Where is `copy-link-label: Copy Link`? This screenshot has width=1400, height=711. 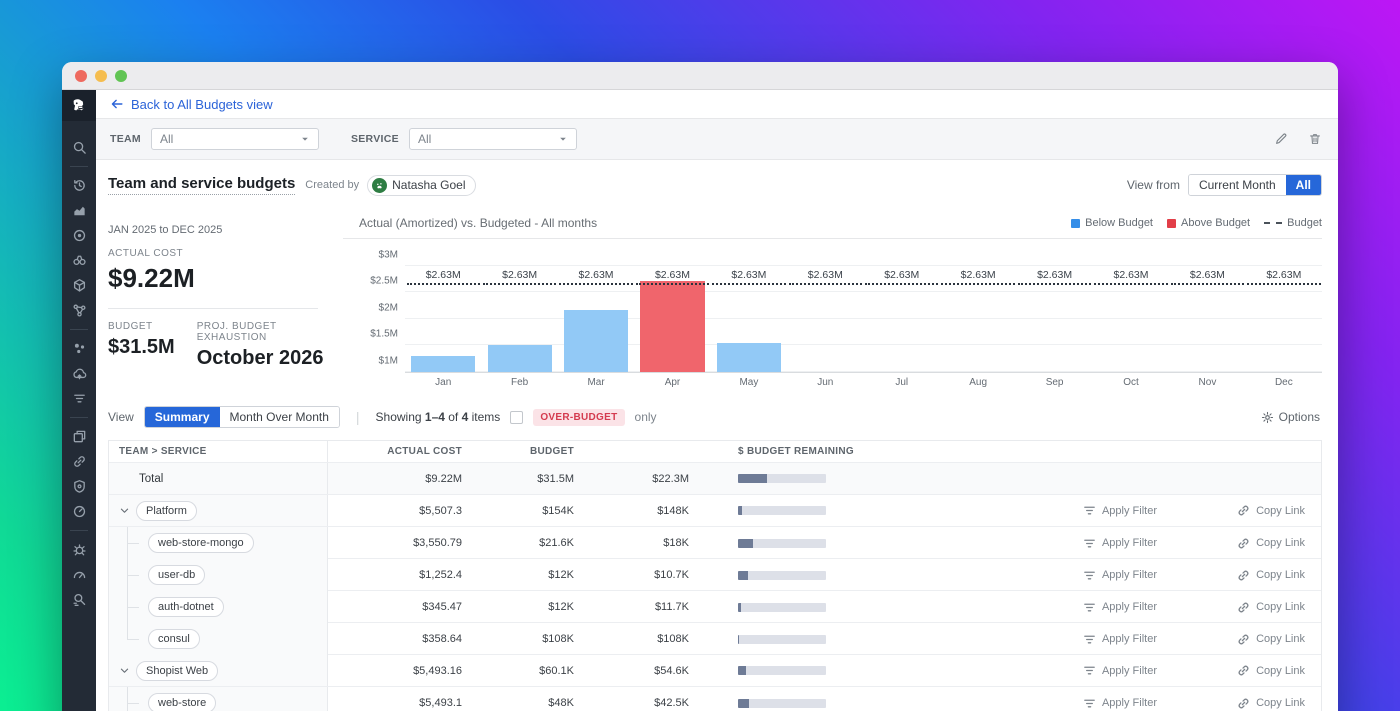
copy-link-label: Copy Link is located at coordinates (1280, 639).